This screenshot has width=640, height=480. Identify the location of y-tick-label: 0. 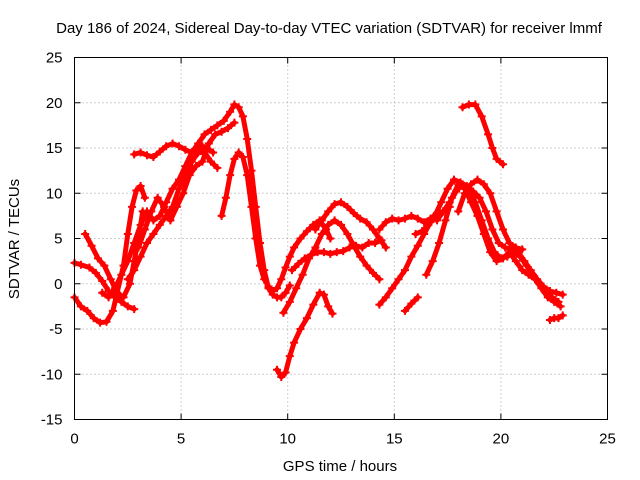
(58, 284).